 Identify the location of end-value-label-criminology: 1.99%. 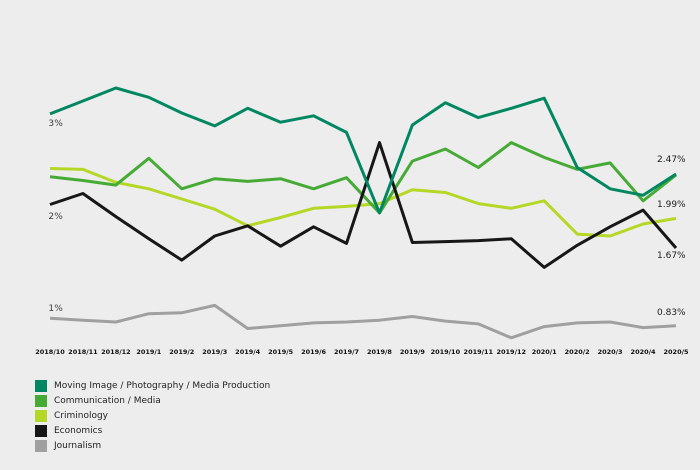
(671, 205).